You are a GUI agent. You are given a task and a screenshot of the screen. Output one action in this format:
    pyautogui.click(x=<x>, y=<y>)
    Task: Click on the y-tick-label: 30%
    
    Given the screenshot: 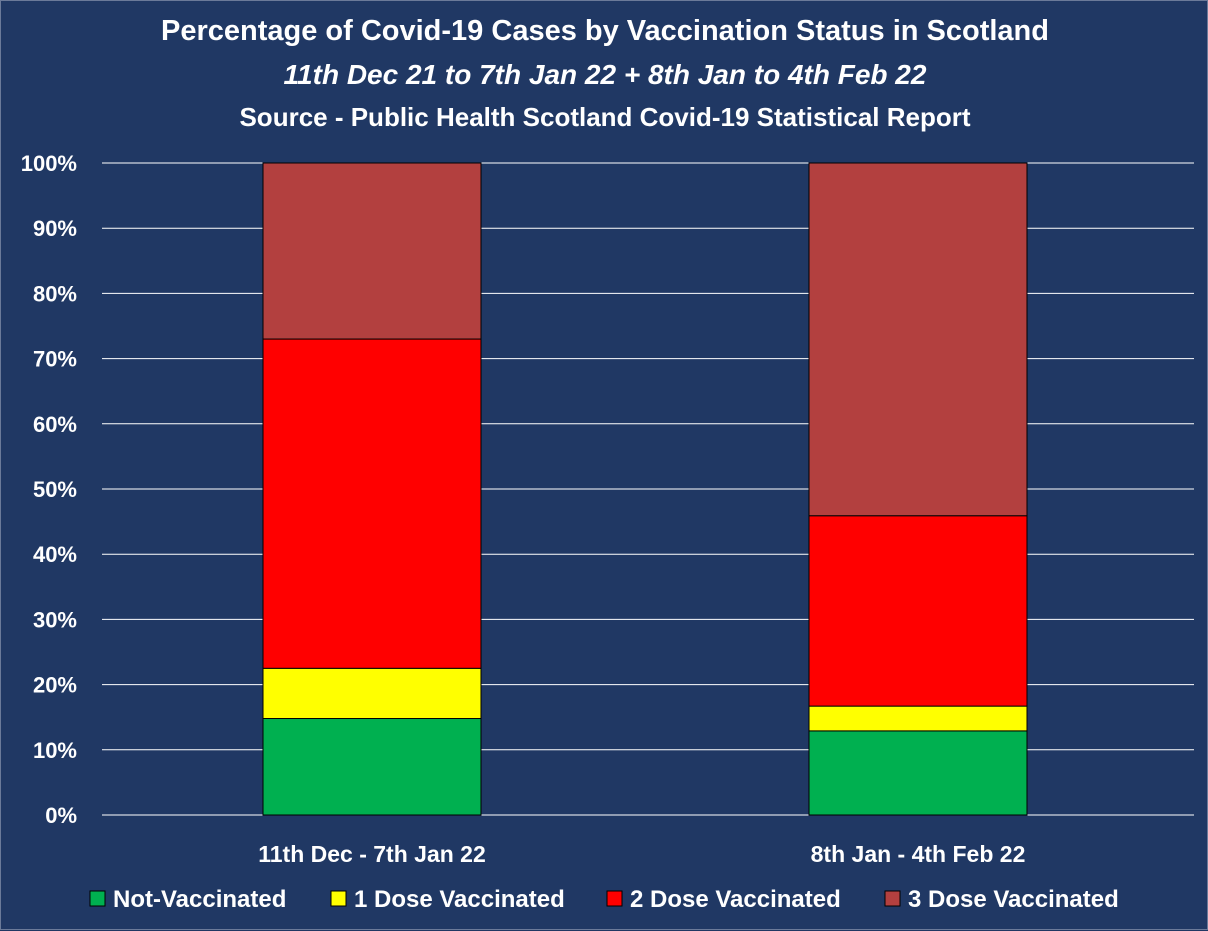 What is the action you would take?
    pyautogui.click(x=55, y=619)
    